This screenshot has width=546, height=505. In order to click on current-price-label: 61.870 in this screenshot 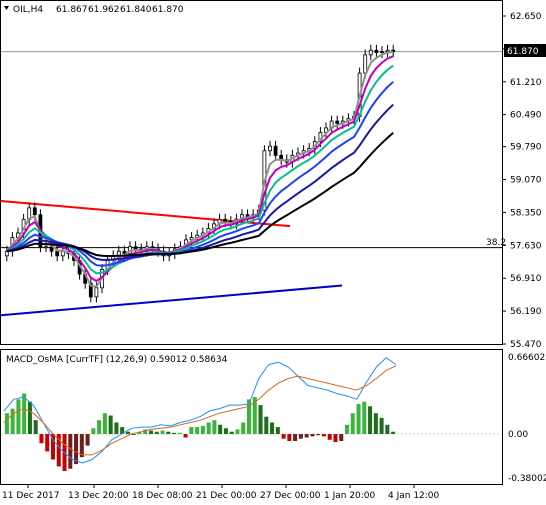, I will do `click(523, 52)`.